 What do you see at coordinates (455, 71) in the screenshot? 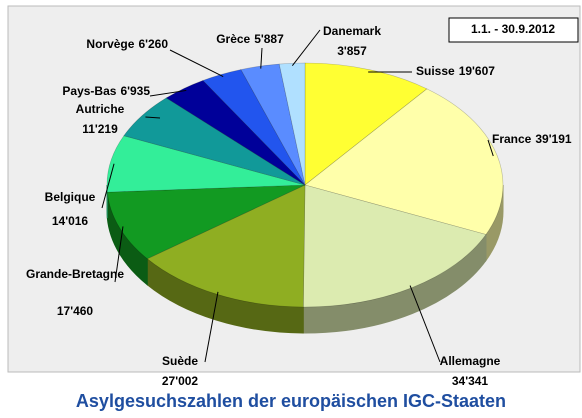
I see `data-label: Suisse 19'607` at bounding box center [455, 71].